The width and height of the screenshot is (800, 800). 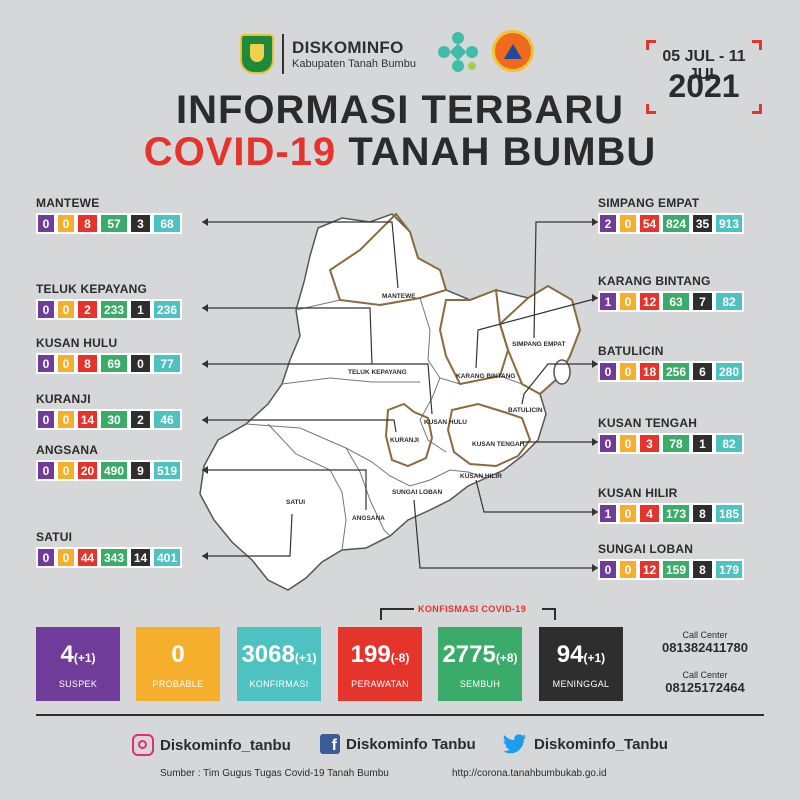 I want to click on facebook-link: f Diskominfo Tanbu, so click(x=398, y=744).